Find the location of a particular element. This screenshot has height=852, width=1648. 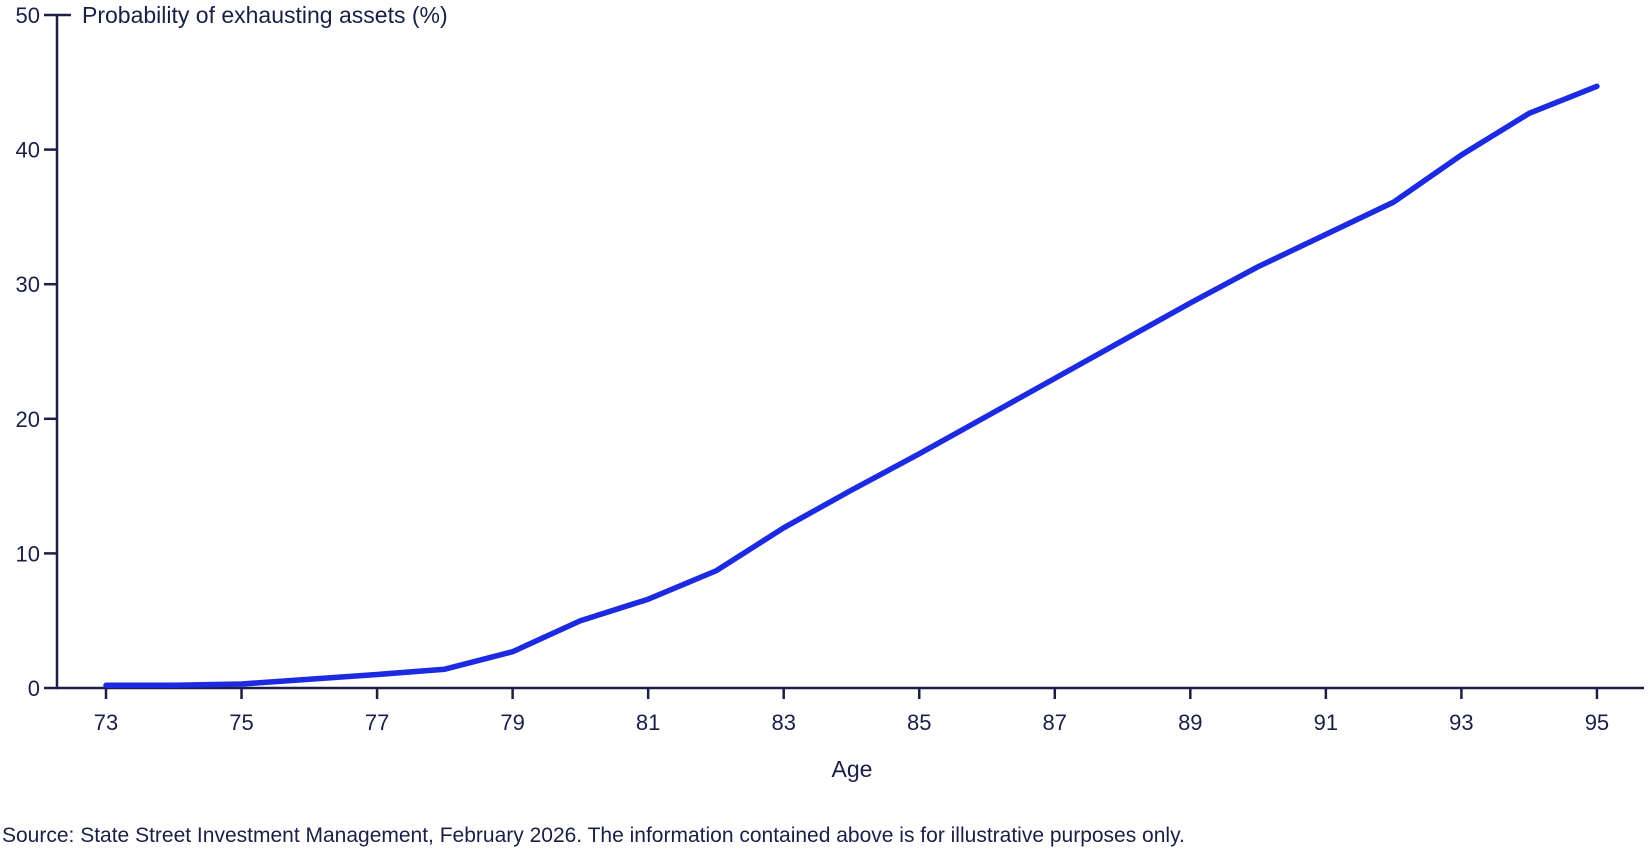

y-tick-label: 0 is located at coordinates (34, 688).